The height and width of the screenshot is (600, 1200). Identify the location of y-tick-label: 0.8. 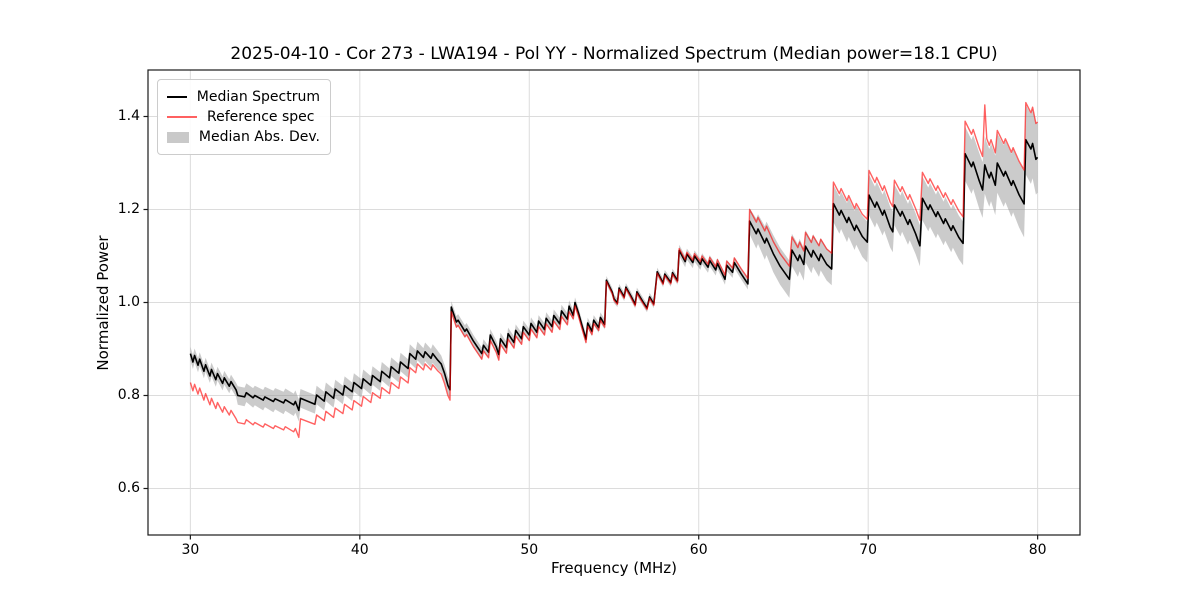
(128, 394).